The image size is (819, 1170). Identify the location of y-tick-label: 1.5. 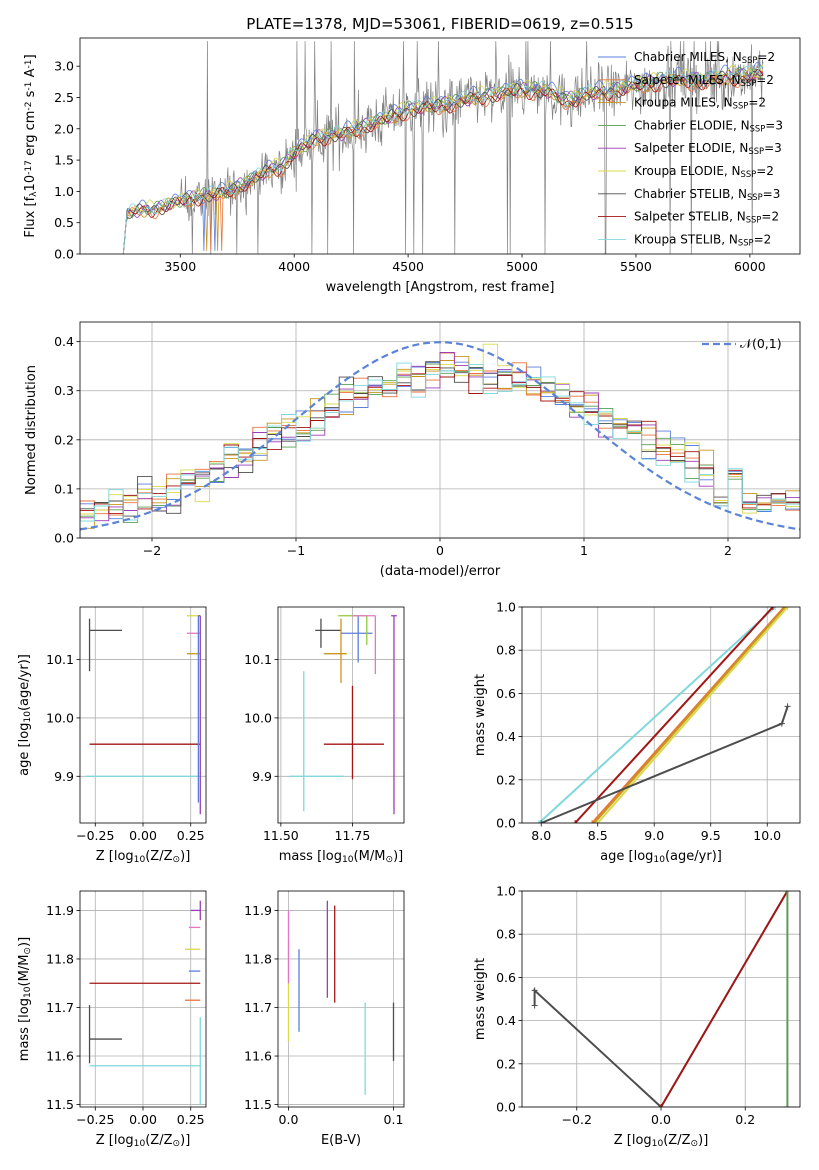
(64, 160).